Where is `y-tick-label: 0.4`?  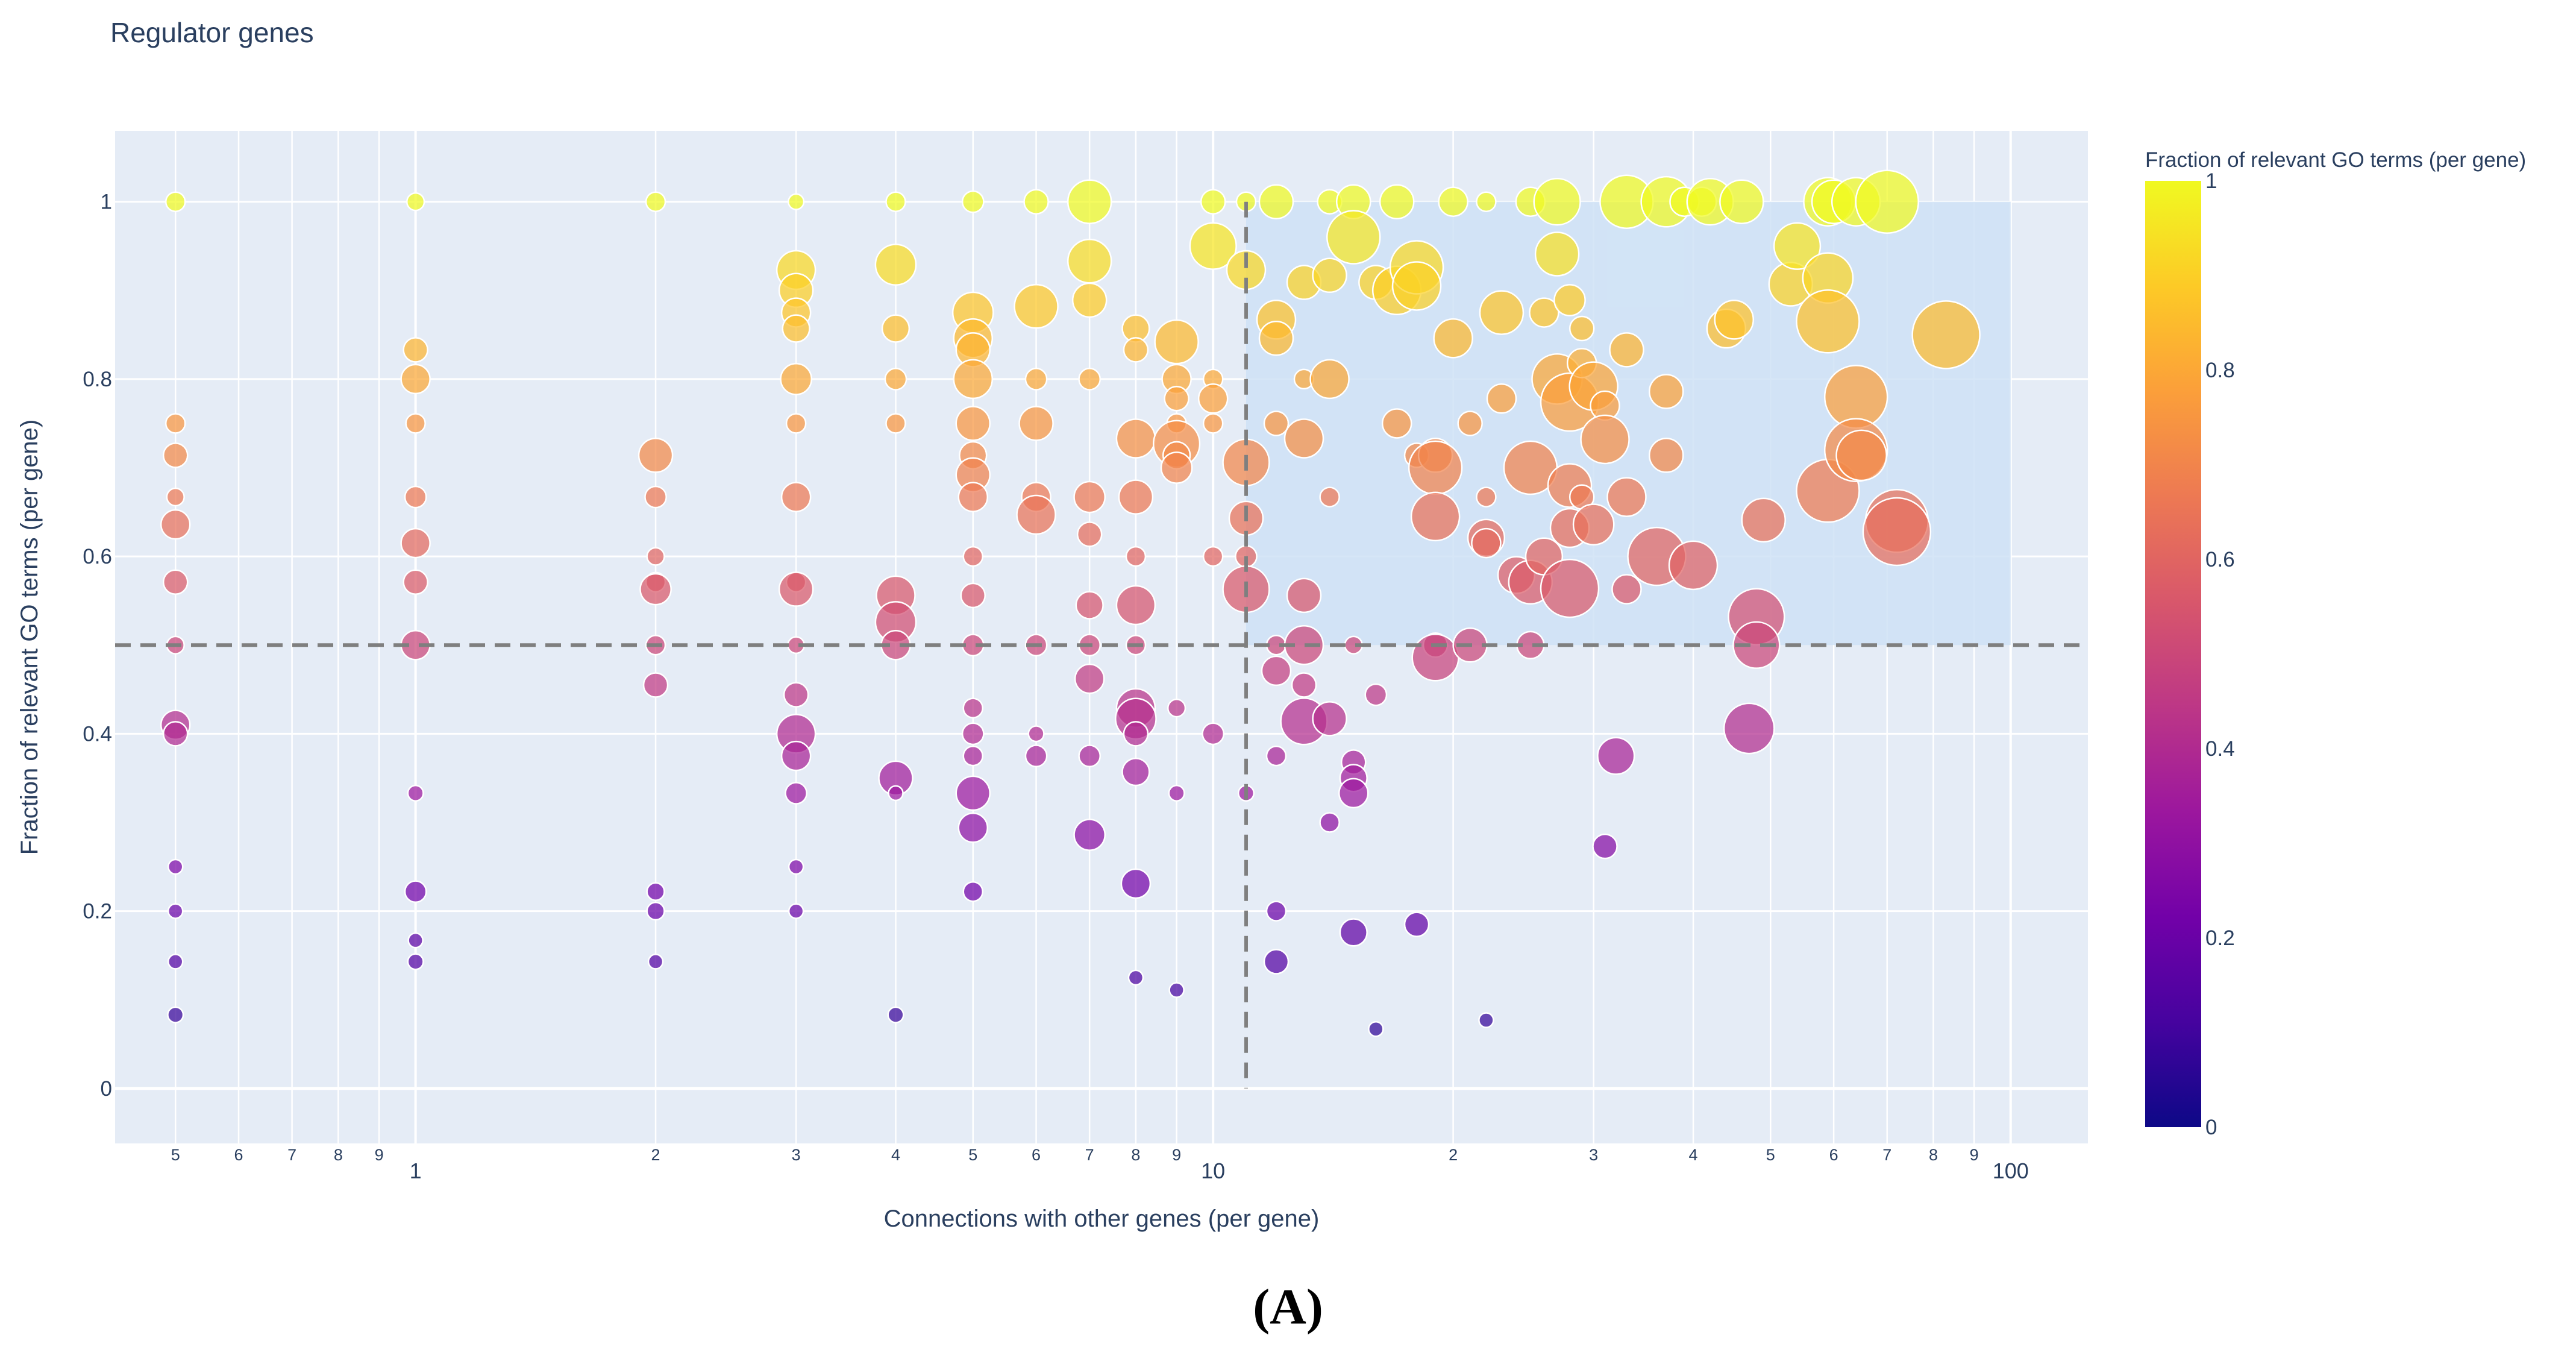
y-tick-label: 0.4 is located at coordinates (97, 734).